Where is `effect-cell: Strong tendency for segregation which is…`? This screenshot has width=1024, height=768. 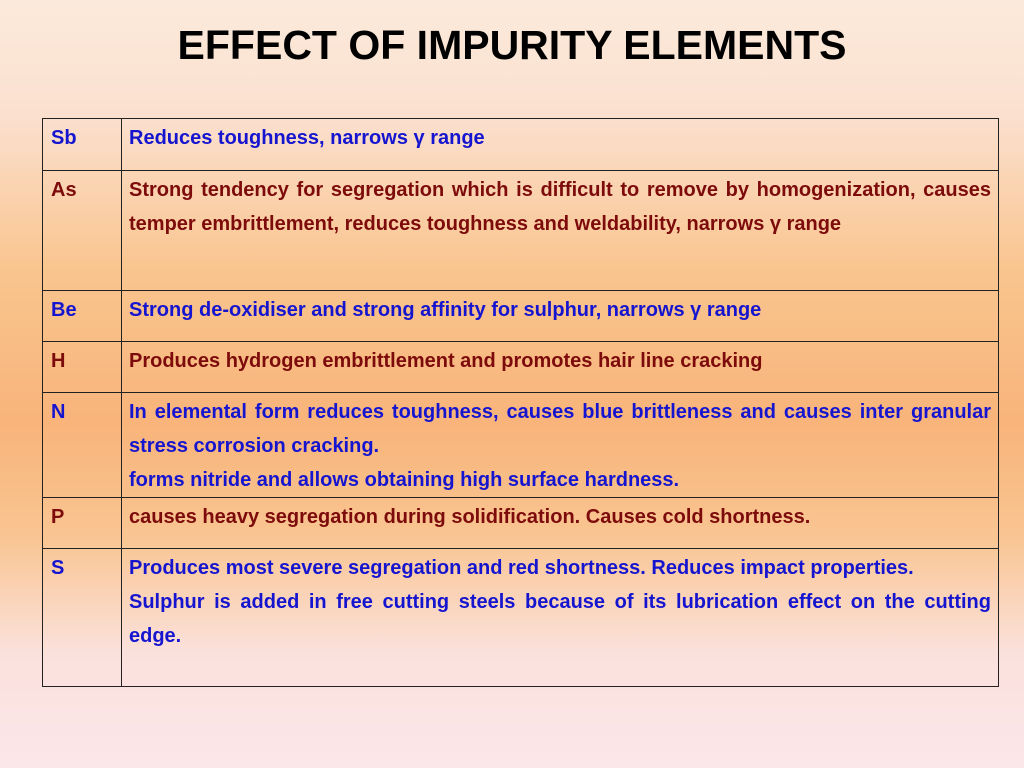
effect-cell: Strong tendency for segregation which is… is located at coordinates (560, 230).